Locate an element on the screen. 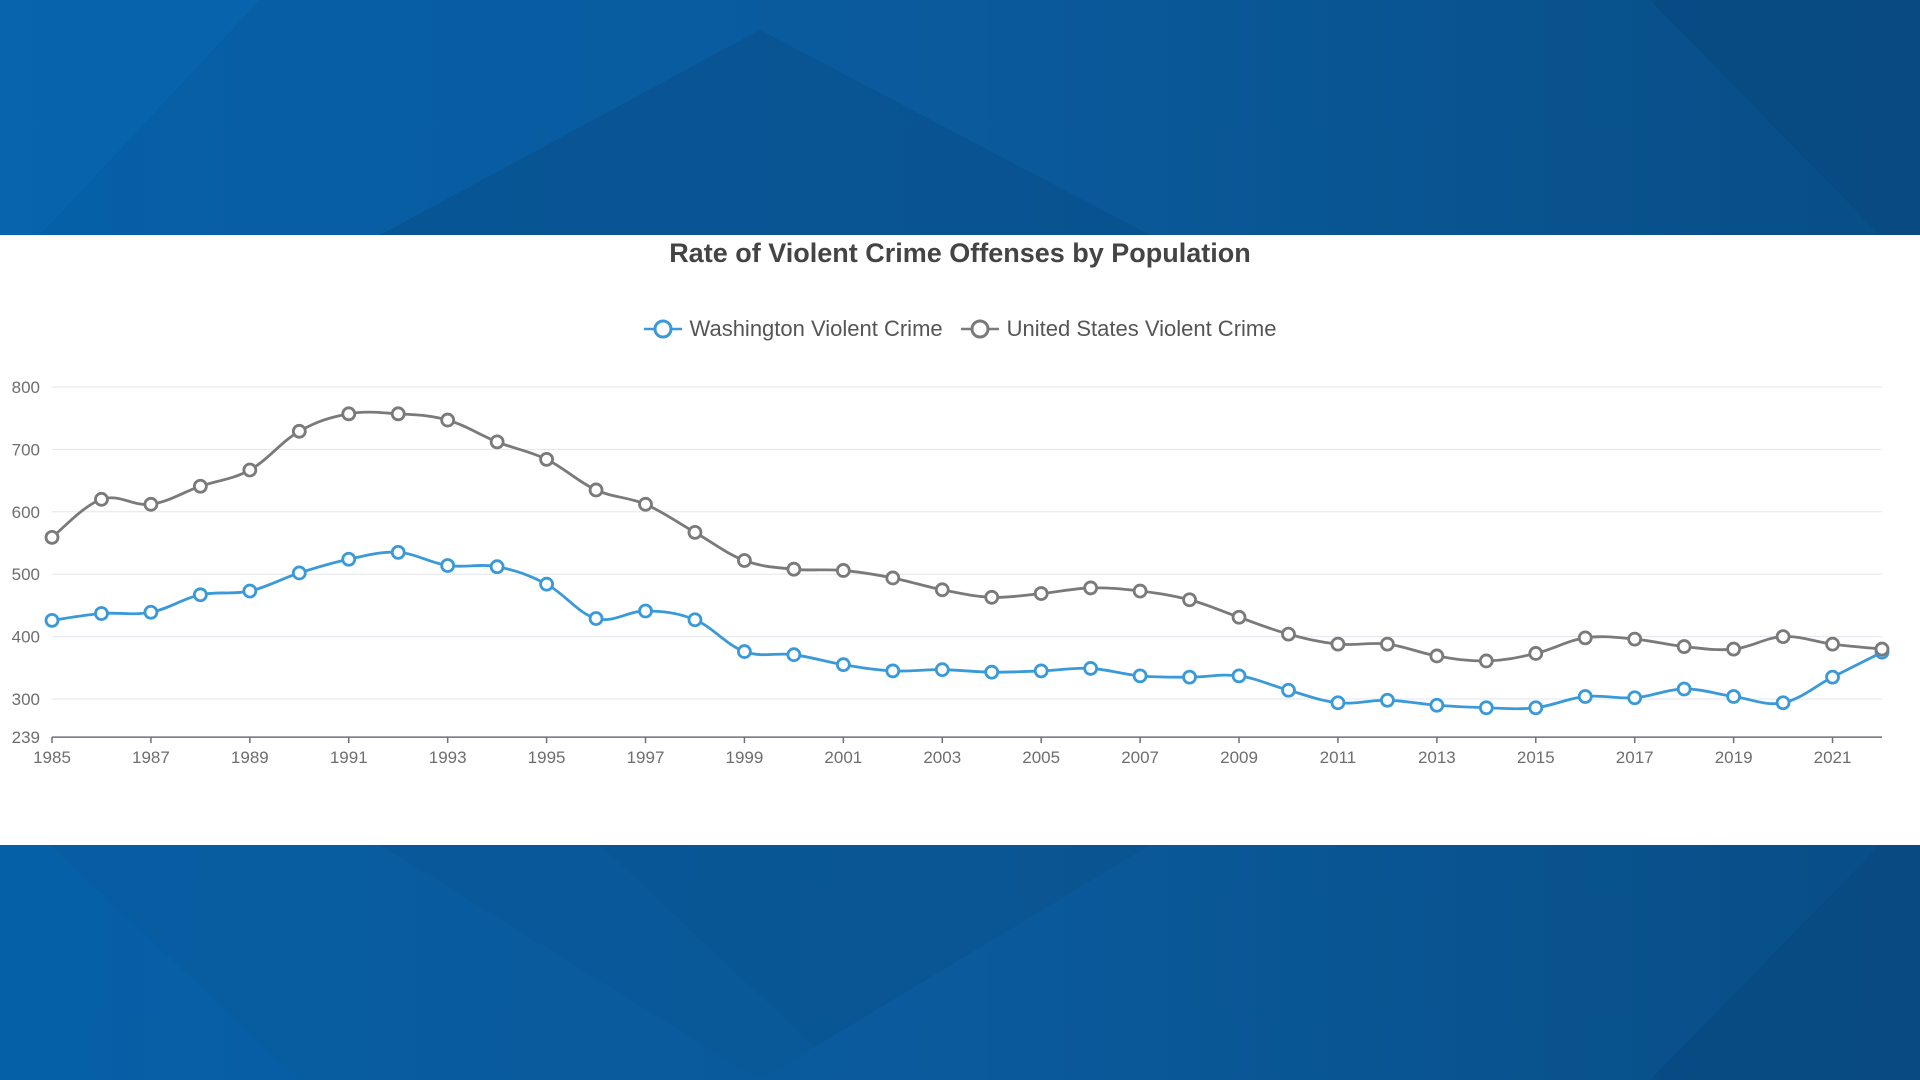 The height and width of the screenshot is (1080, 1920). y-tick-label: 400 is located at coordinates (26, 637).